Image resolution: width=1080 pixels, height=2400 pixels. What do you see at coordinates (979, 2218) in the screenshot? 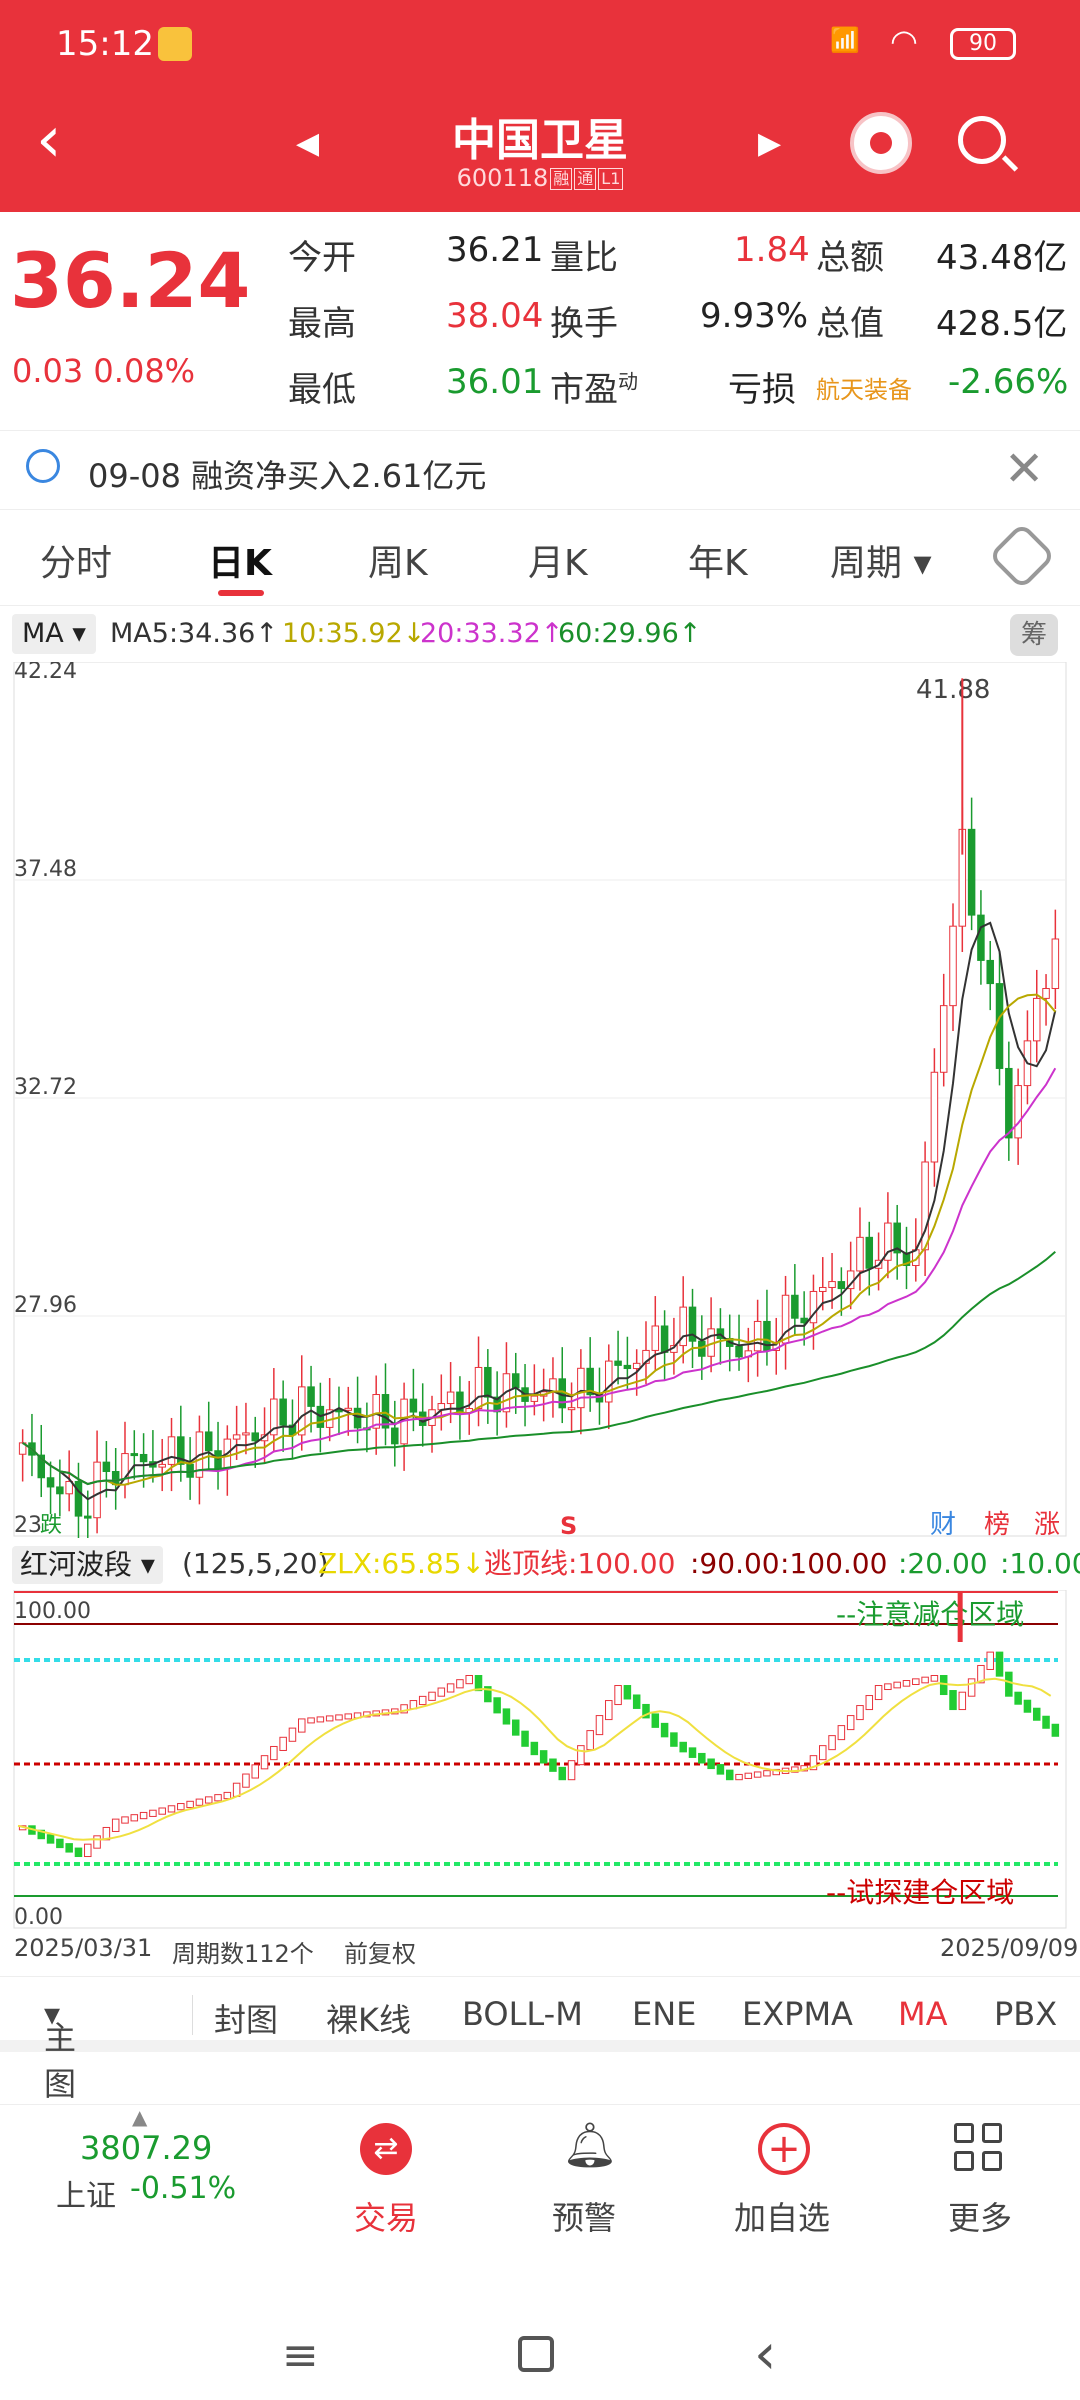
I see `more-label: 更多` at bounding box center [979, 2218].